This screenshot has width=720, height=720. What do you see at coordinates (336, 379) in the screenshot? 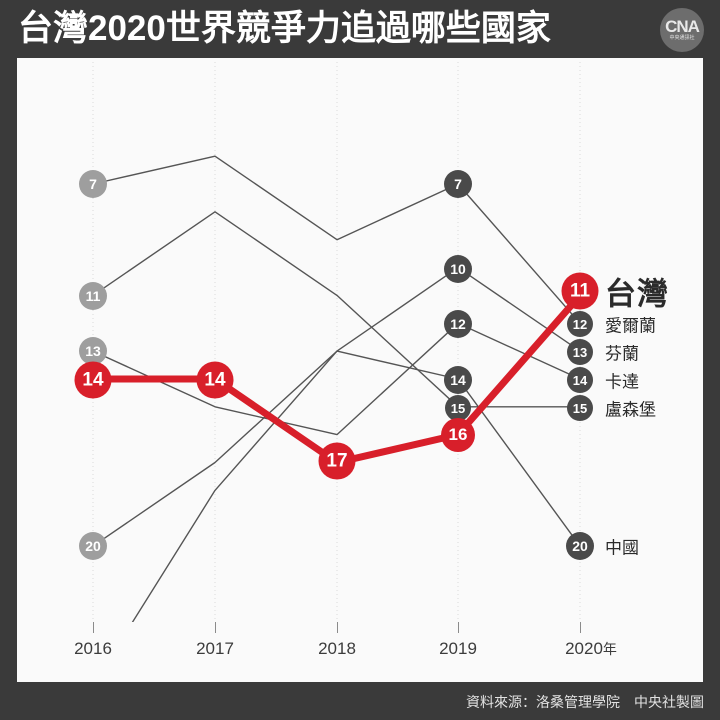
I see `series-line-卡達` at bounding box center [336, 379].